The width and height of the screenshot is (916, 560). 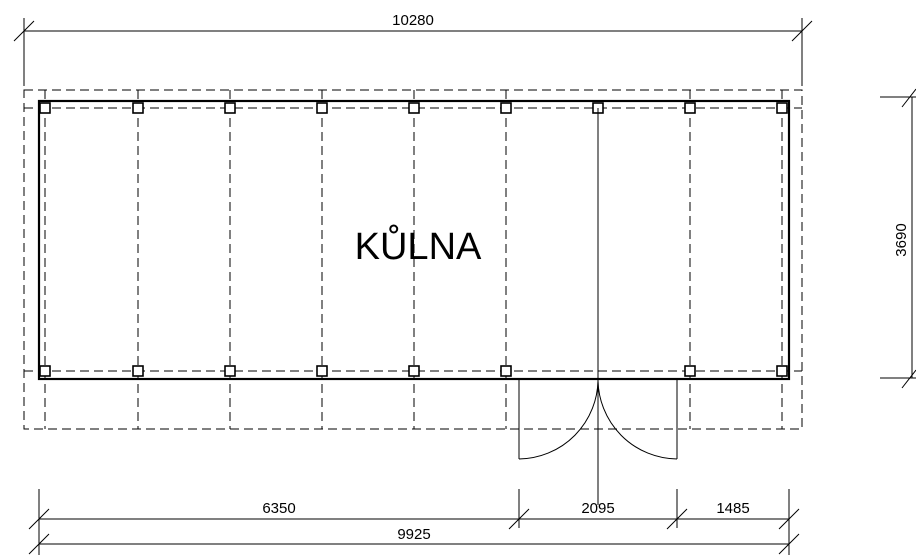 I want to click on dimension-label-depth: 3690, so click(x=901, y=239).